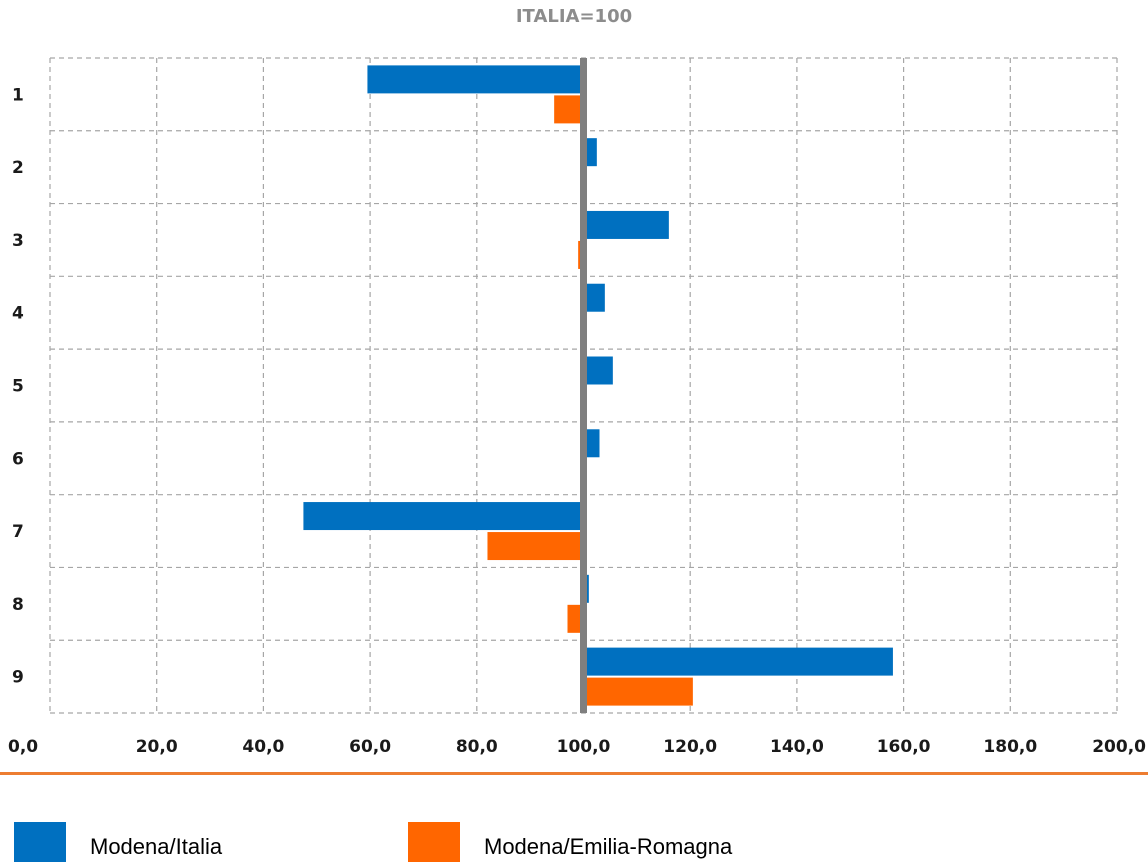 This screenshot has width=1148, height=862. Describe the element at coordinates (18, 95) in the screenshot. I see `category-label: 1` at that location.